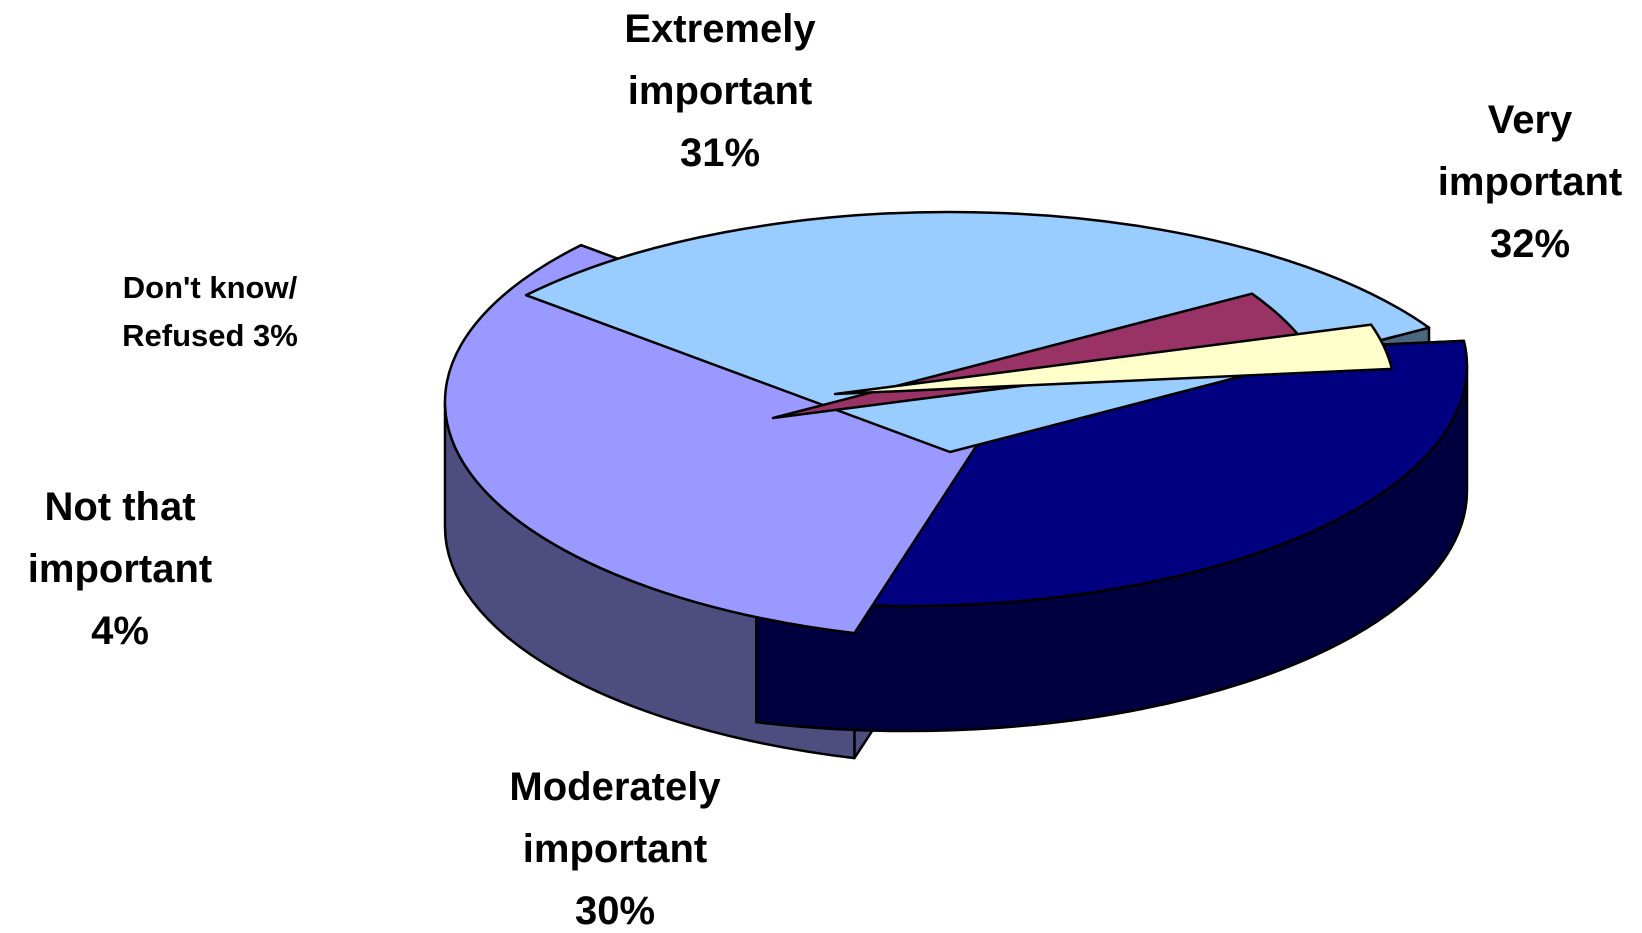 The image size is (1642, 933). Describe the element at coordinates (720, 29) in the screenshot. I see `slice-label-line: Extremely` at that location.